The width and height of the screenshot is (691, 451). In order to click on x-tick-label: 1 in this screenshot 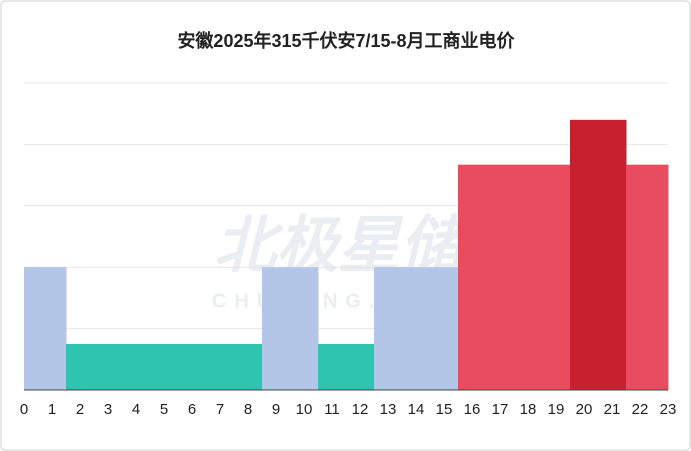, I will do `click(52, 409)`.